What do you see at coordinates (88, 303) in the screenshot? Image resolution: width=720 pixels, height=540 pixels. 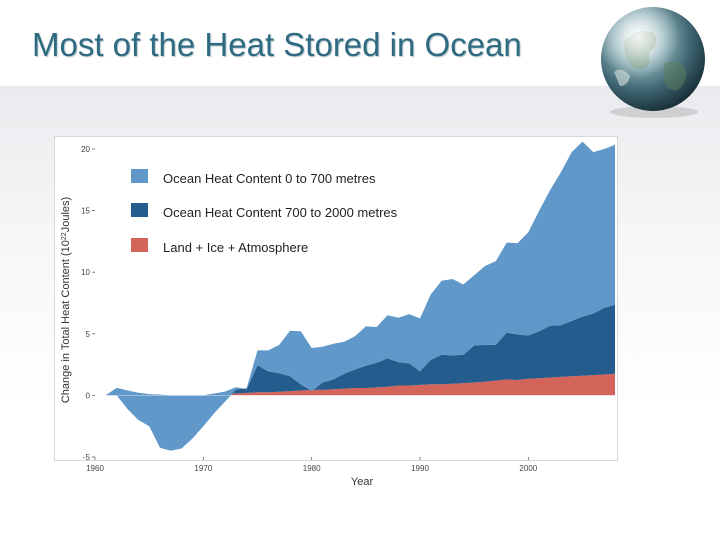 I see `y-axis: 20 15 10 5 0 -5` at bounding box center [88, 303].